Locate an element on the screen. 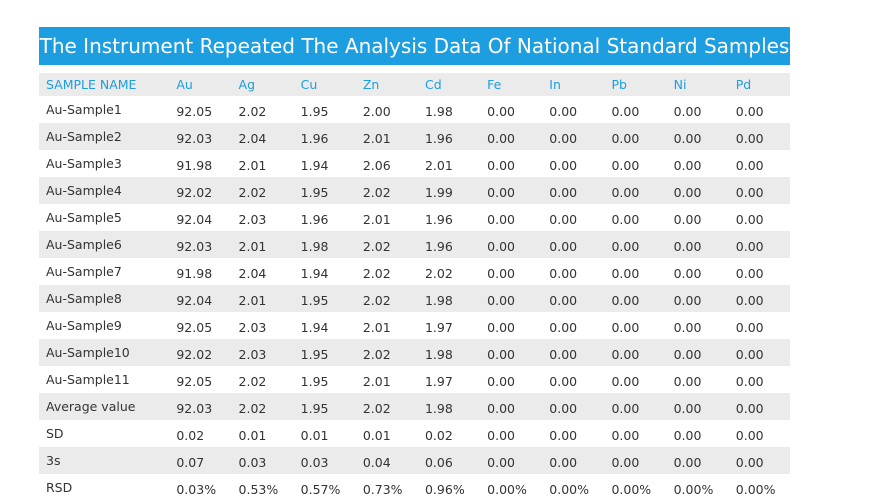  row-label-cell: Au-Sample11 is located at coordinates (88, 379).